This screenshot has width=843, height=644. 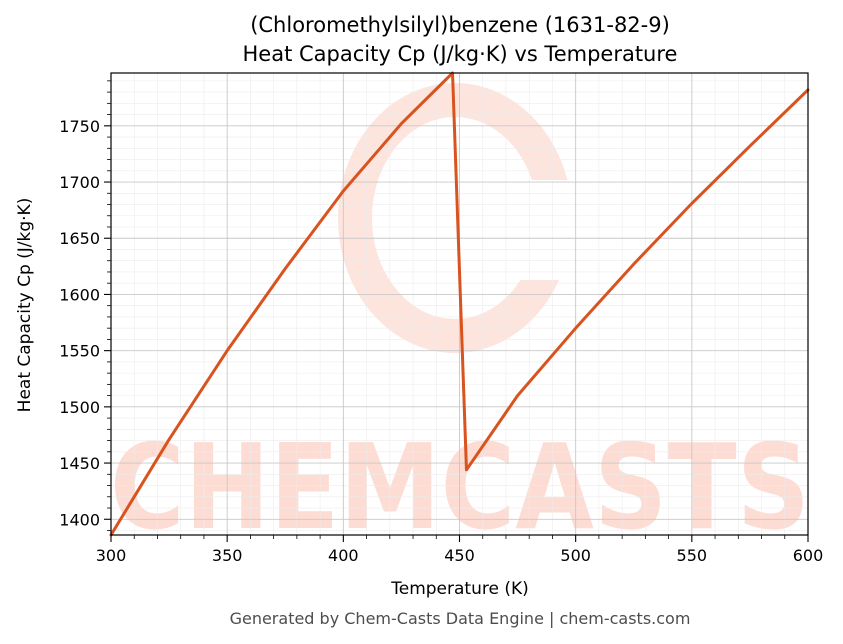 I want to click on y-axis-ticks: 1400 1450 1500 1550 1600 1650 1700 1750, so click(x=85, y=305).